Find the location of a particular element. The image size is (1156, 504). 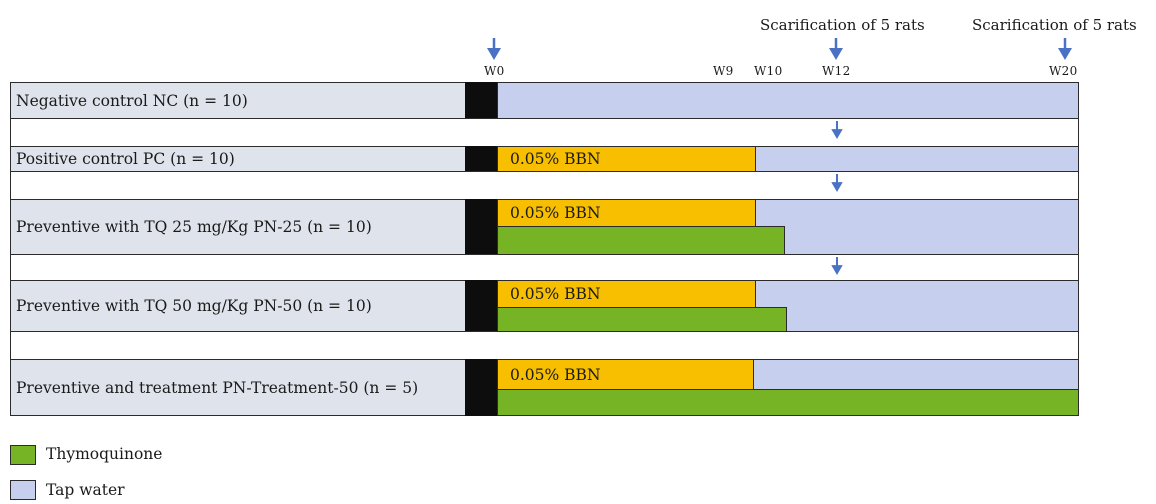

week-label-w10: W10 is located at coordinates (768, 71).